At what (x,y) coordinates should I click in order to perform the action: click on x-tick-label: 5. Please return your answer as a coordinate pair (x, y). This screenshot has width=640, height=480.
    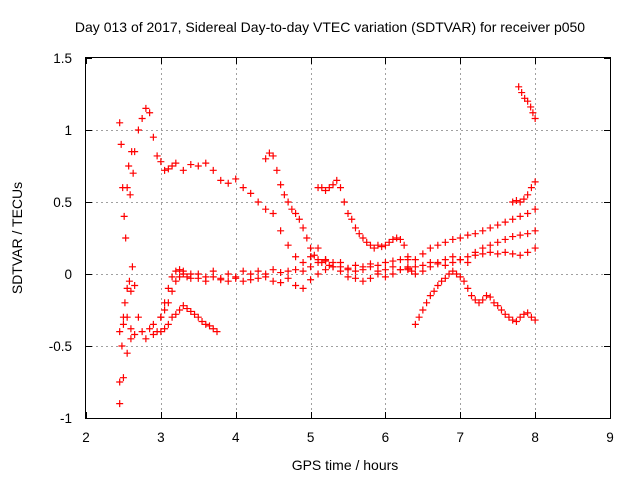
    Looking at the image, I should click on (311, 437).